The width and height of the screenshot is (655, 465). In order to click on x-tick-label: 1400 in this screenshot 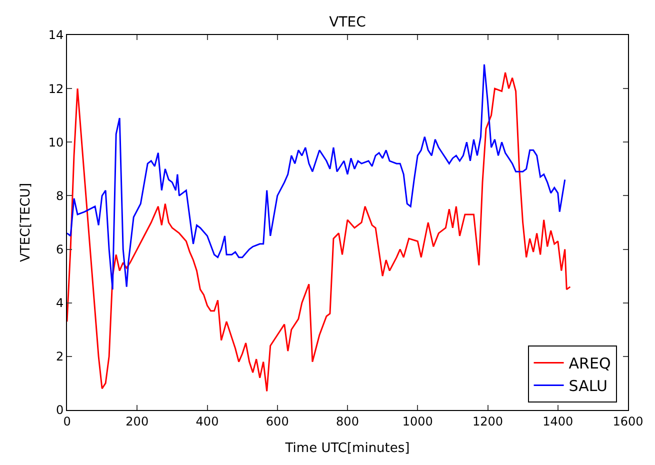, I will do `click(558, 421)`.